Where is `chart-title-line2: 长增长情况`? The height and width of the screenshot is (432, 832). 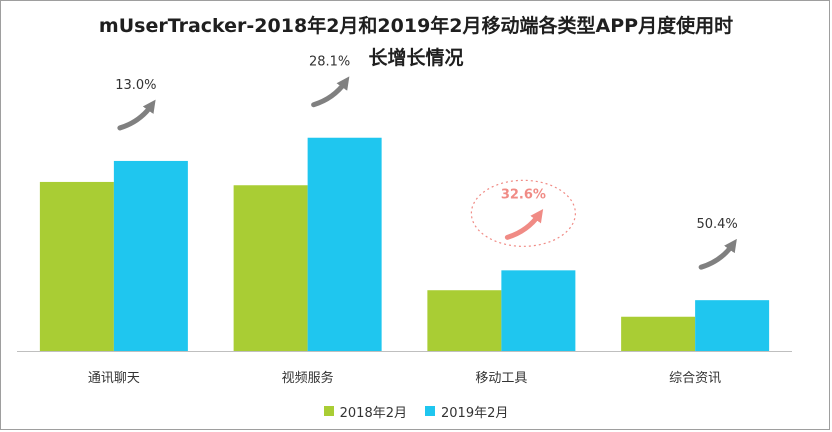 chart-title-line2: 长增长情况 is located at coordinates (416, 58).